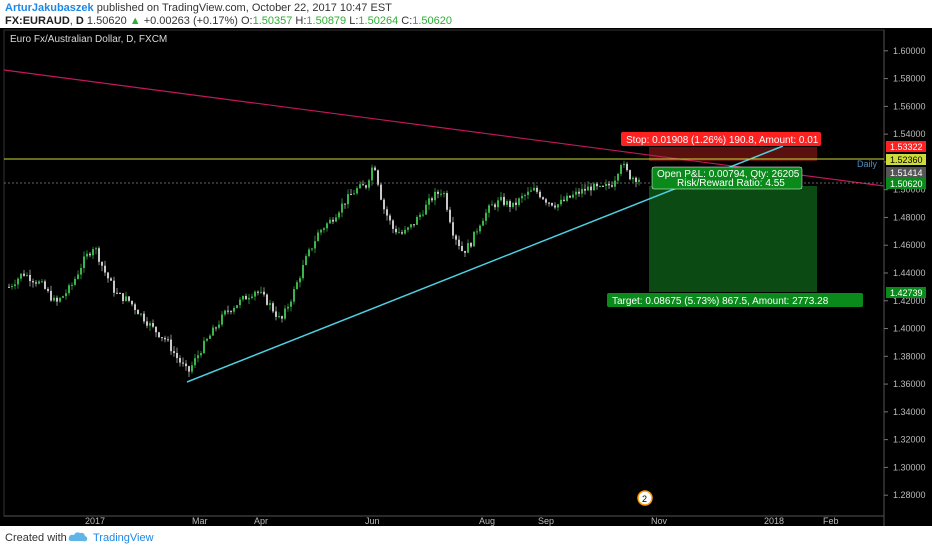 Image resolution: width=932 pixels, height=550 pixels. I want to click on time-tick-label: 2017, so click(95, 521).